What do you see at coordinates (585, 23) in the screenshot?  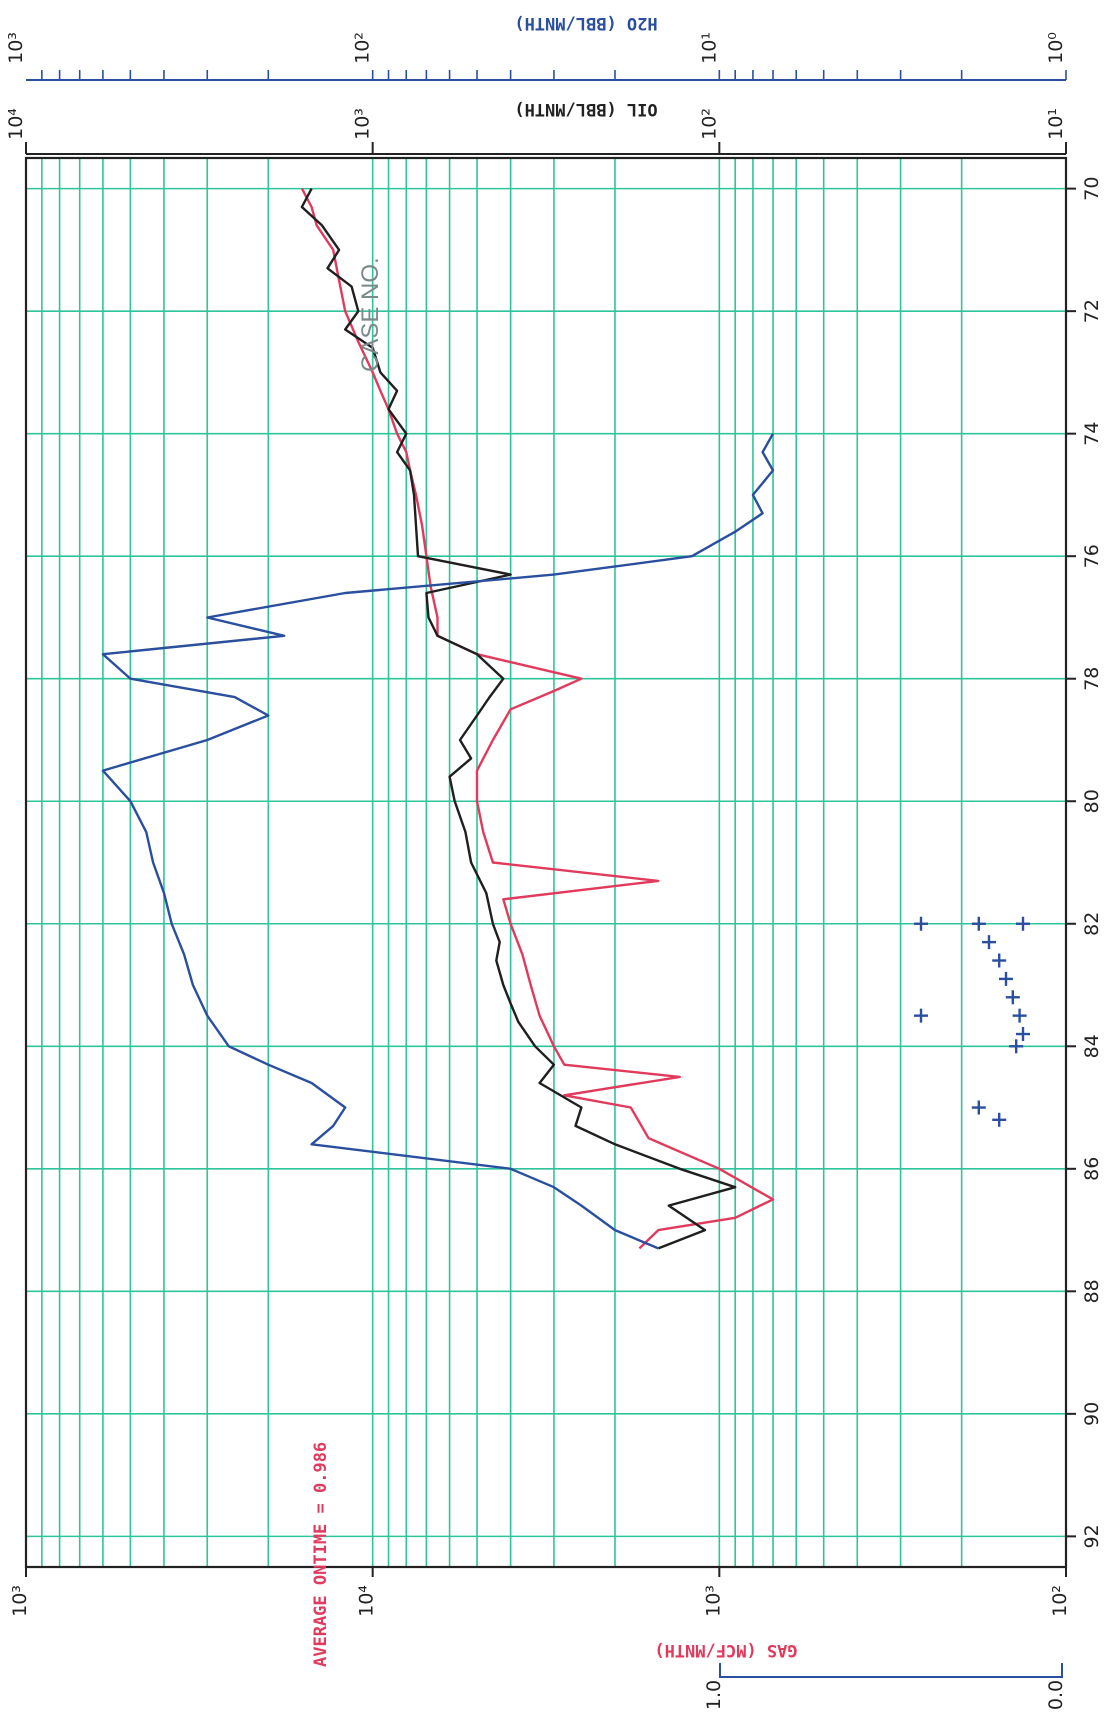 I see `water-axis-title: H2O (BBL/MNTH)` at bounding box center [585, 23].